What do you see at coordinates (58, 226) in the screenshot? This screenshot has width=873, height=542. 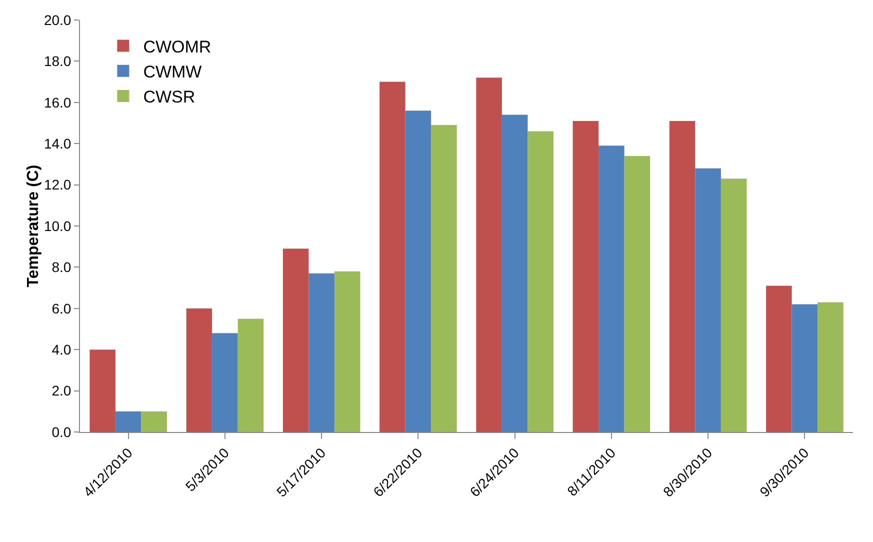 I see `y-tick-label: 10.0` at bounding box center [58, 226].